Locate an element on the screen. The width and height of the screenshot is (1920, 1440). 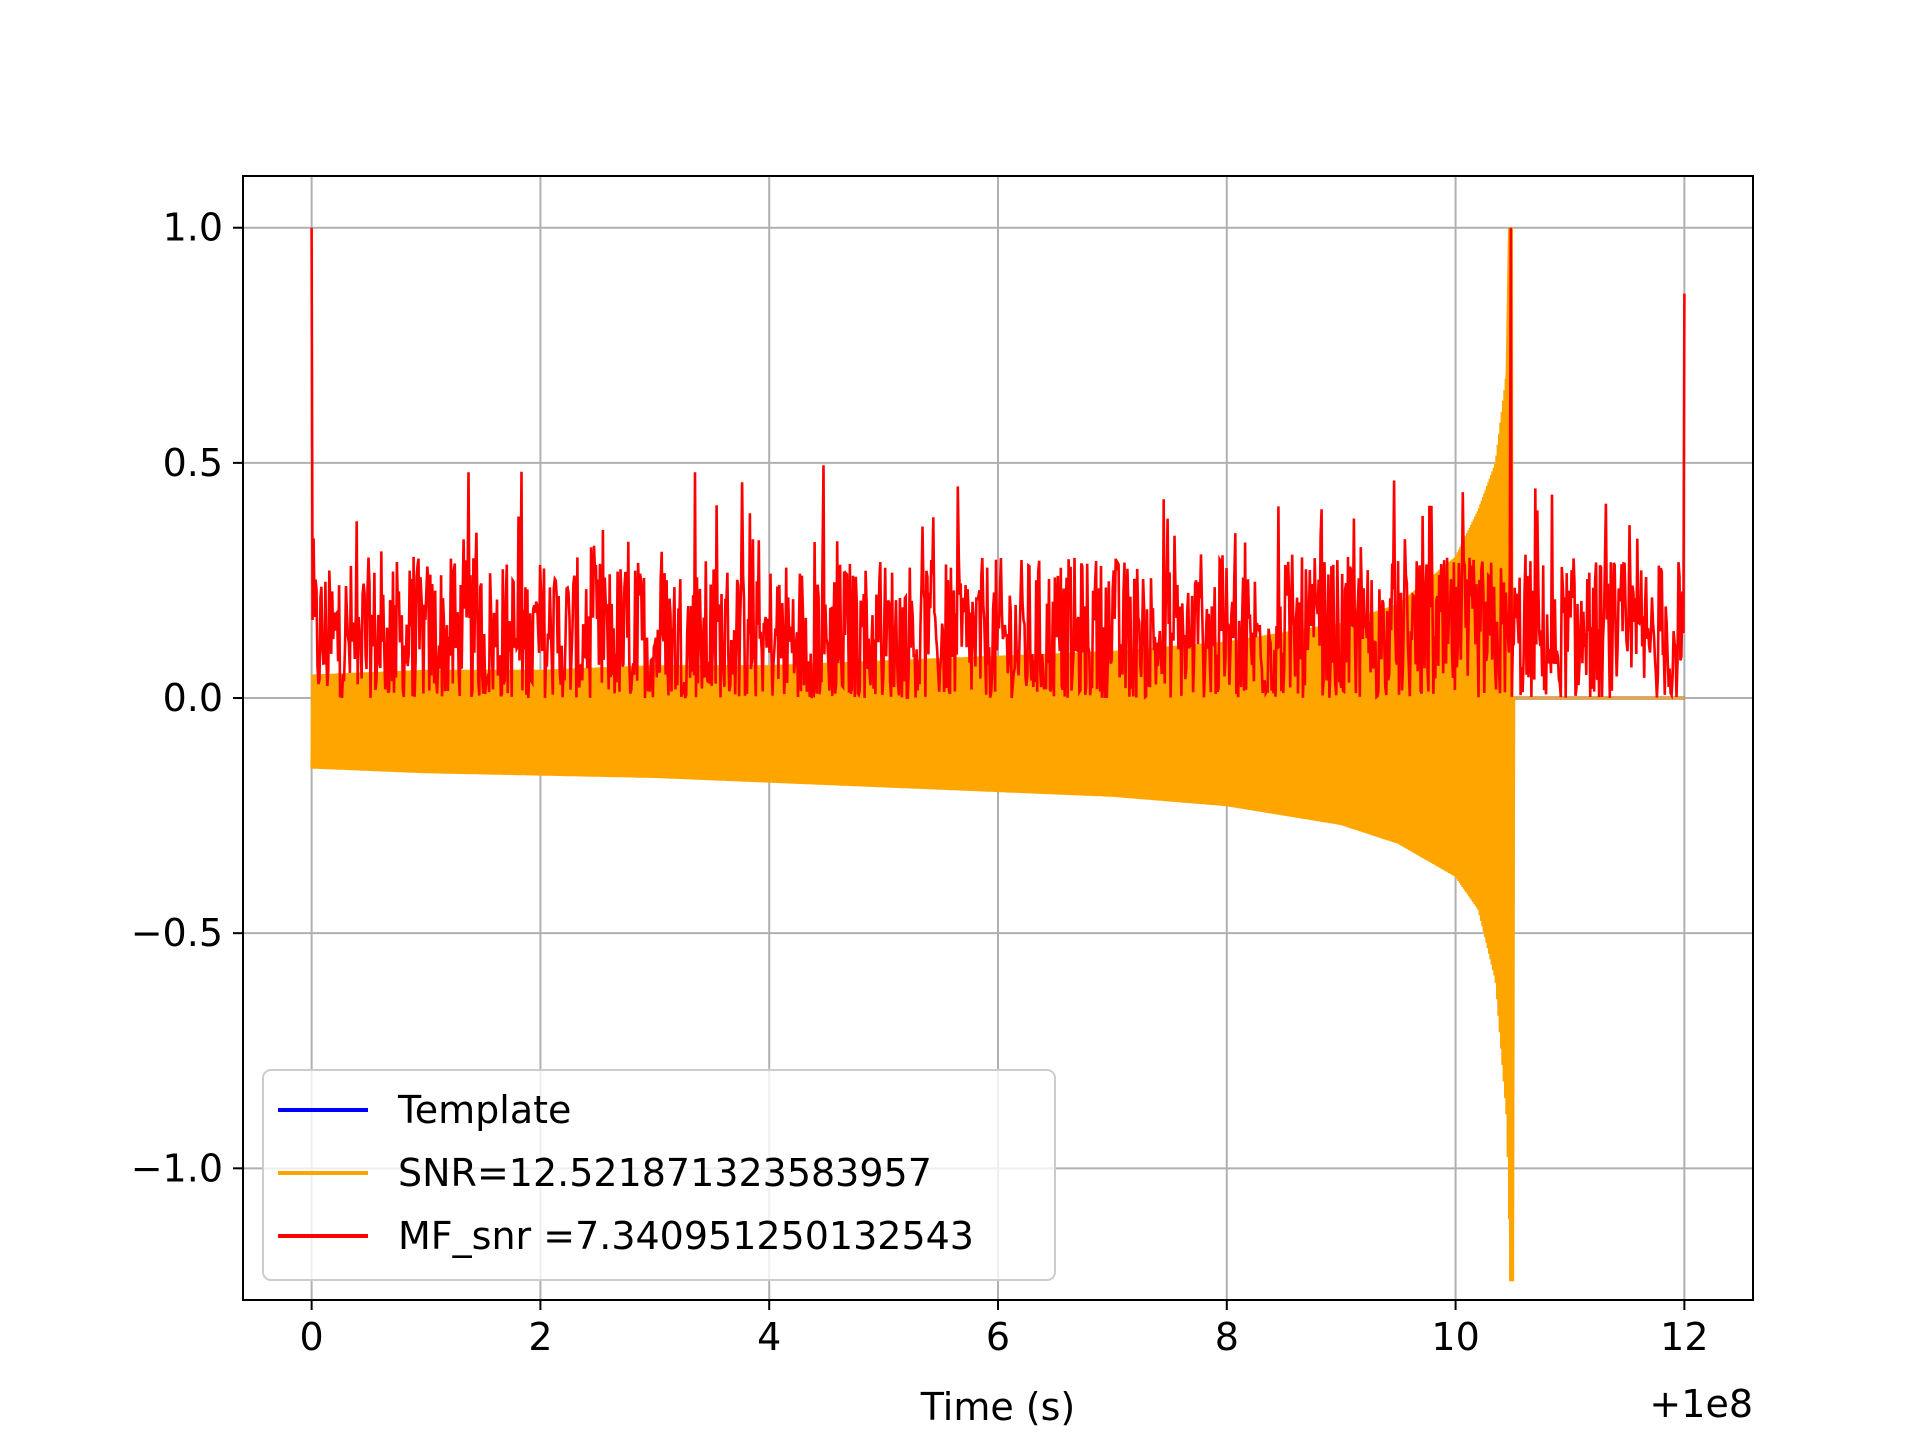
legend-label: MF_snr =7.340951250132543 is located at coordinates (686, 1236).